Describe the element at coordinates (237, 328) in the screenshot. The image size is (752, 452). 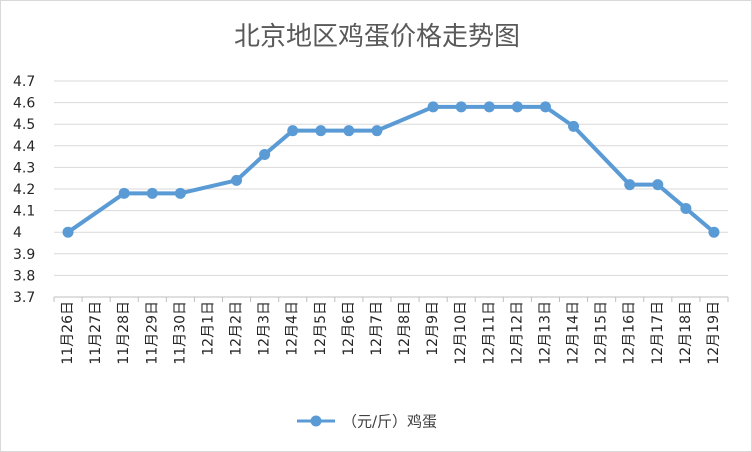
I see `x-tick-label: 12月2日` at that location.